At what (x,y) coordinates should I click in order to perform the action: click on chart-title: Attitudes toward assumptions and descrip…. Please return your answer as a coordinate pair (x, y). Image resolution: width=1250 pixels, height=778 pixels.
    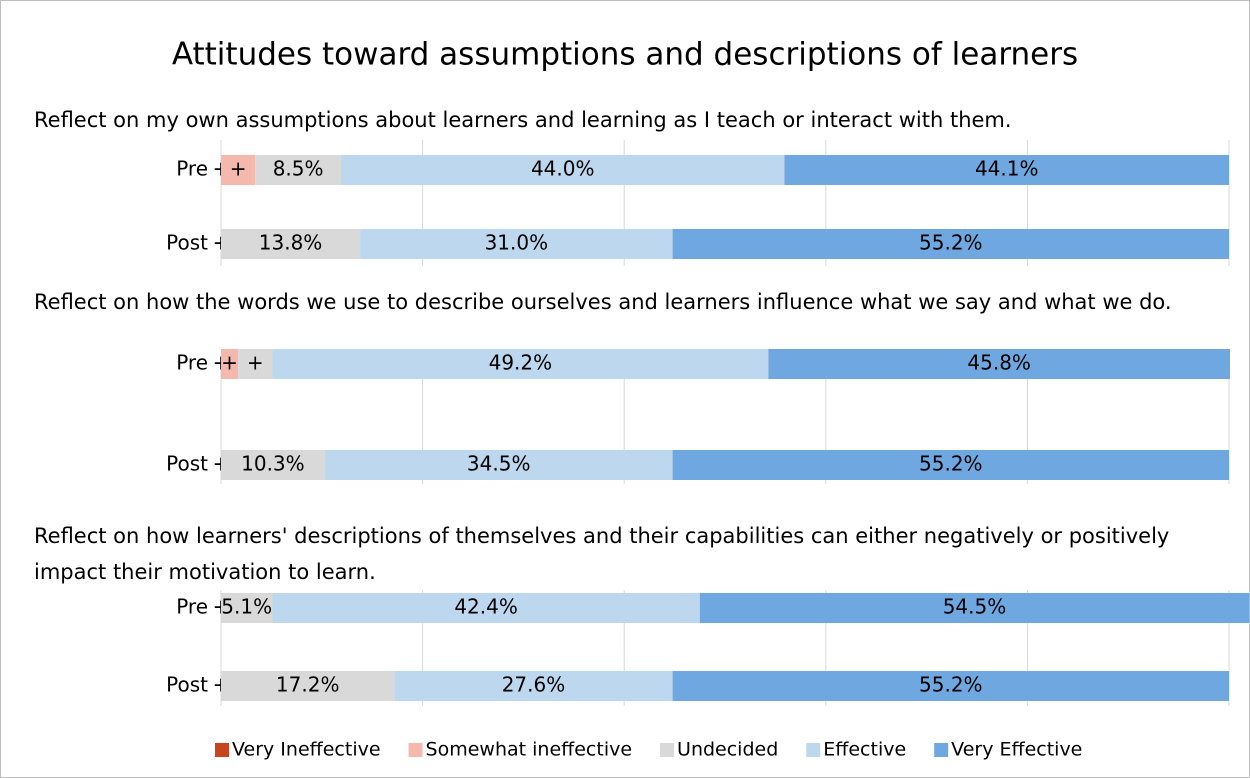
    Looking at the image, I should click on (625, 55).